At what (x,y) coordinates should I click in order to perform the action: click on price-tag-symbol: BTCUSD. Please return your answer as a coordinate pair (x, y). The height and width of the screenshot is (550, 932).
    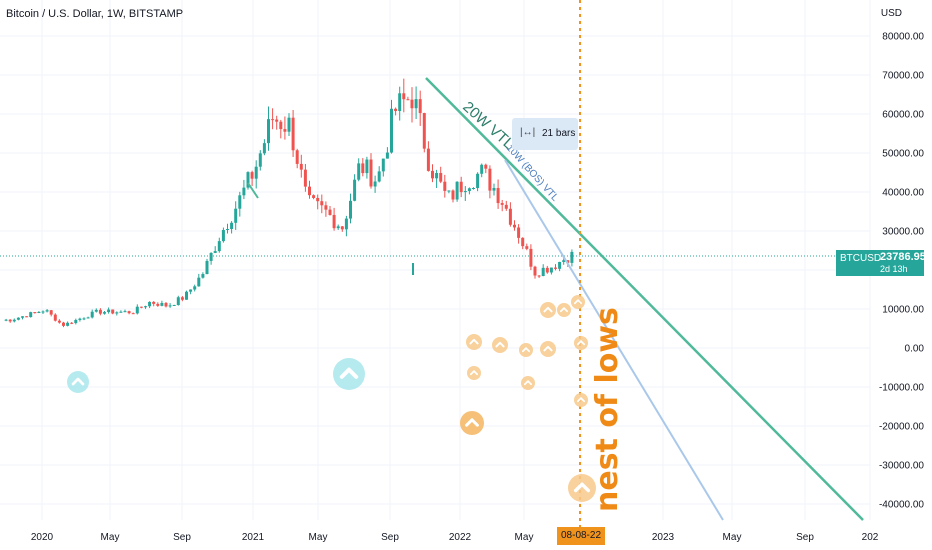
    Looking at the image, I should click on (861, 258).